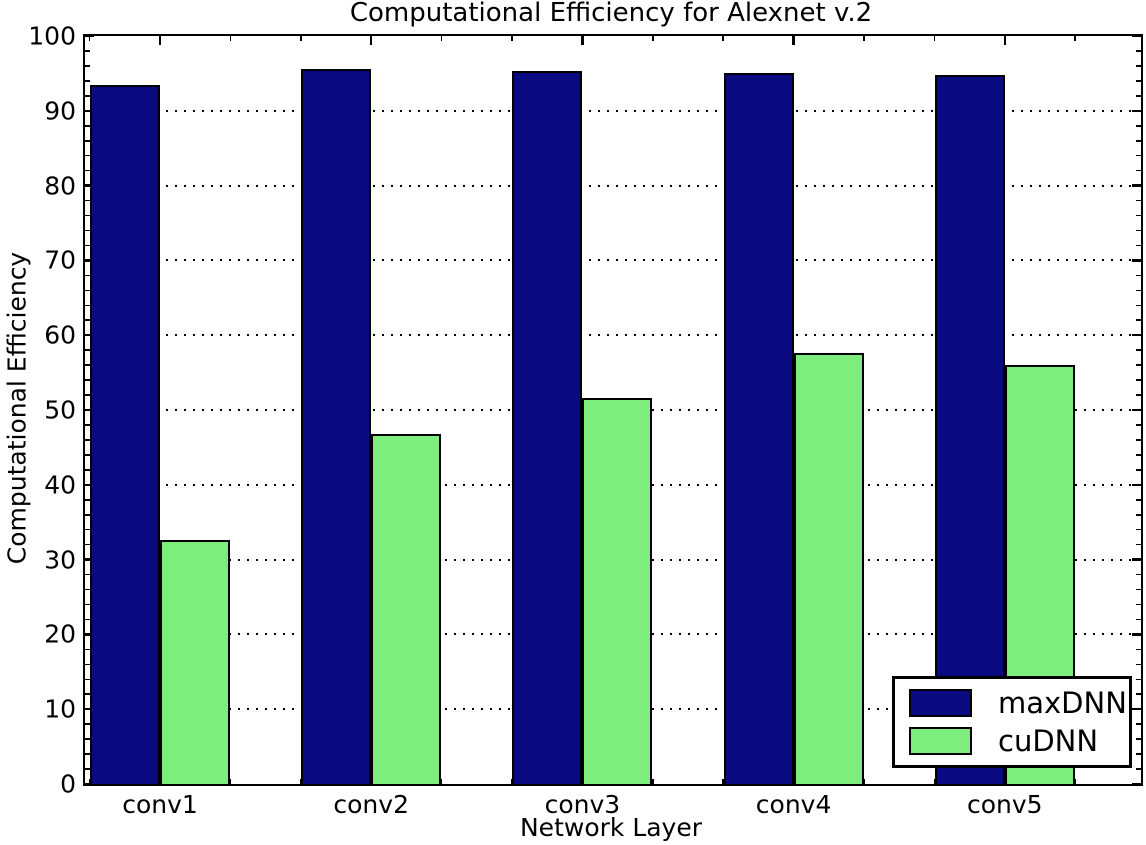 The height and width of the screenshot is (845, 1146). What do you see at coordinates (60, 560) in the screenshot?
I see `y-tick-label-30: 30` at bounding box center [60, 560].